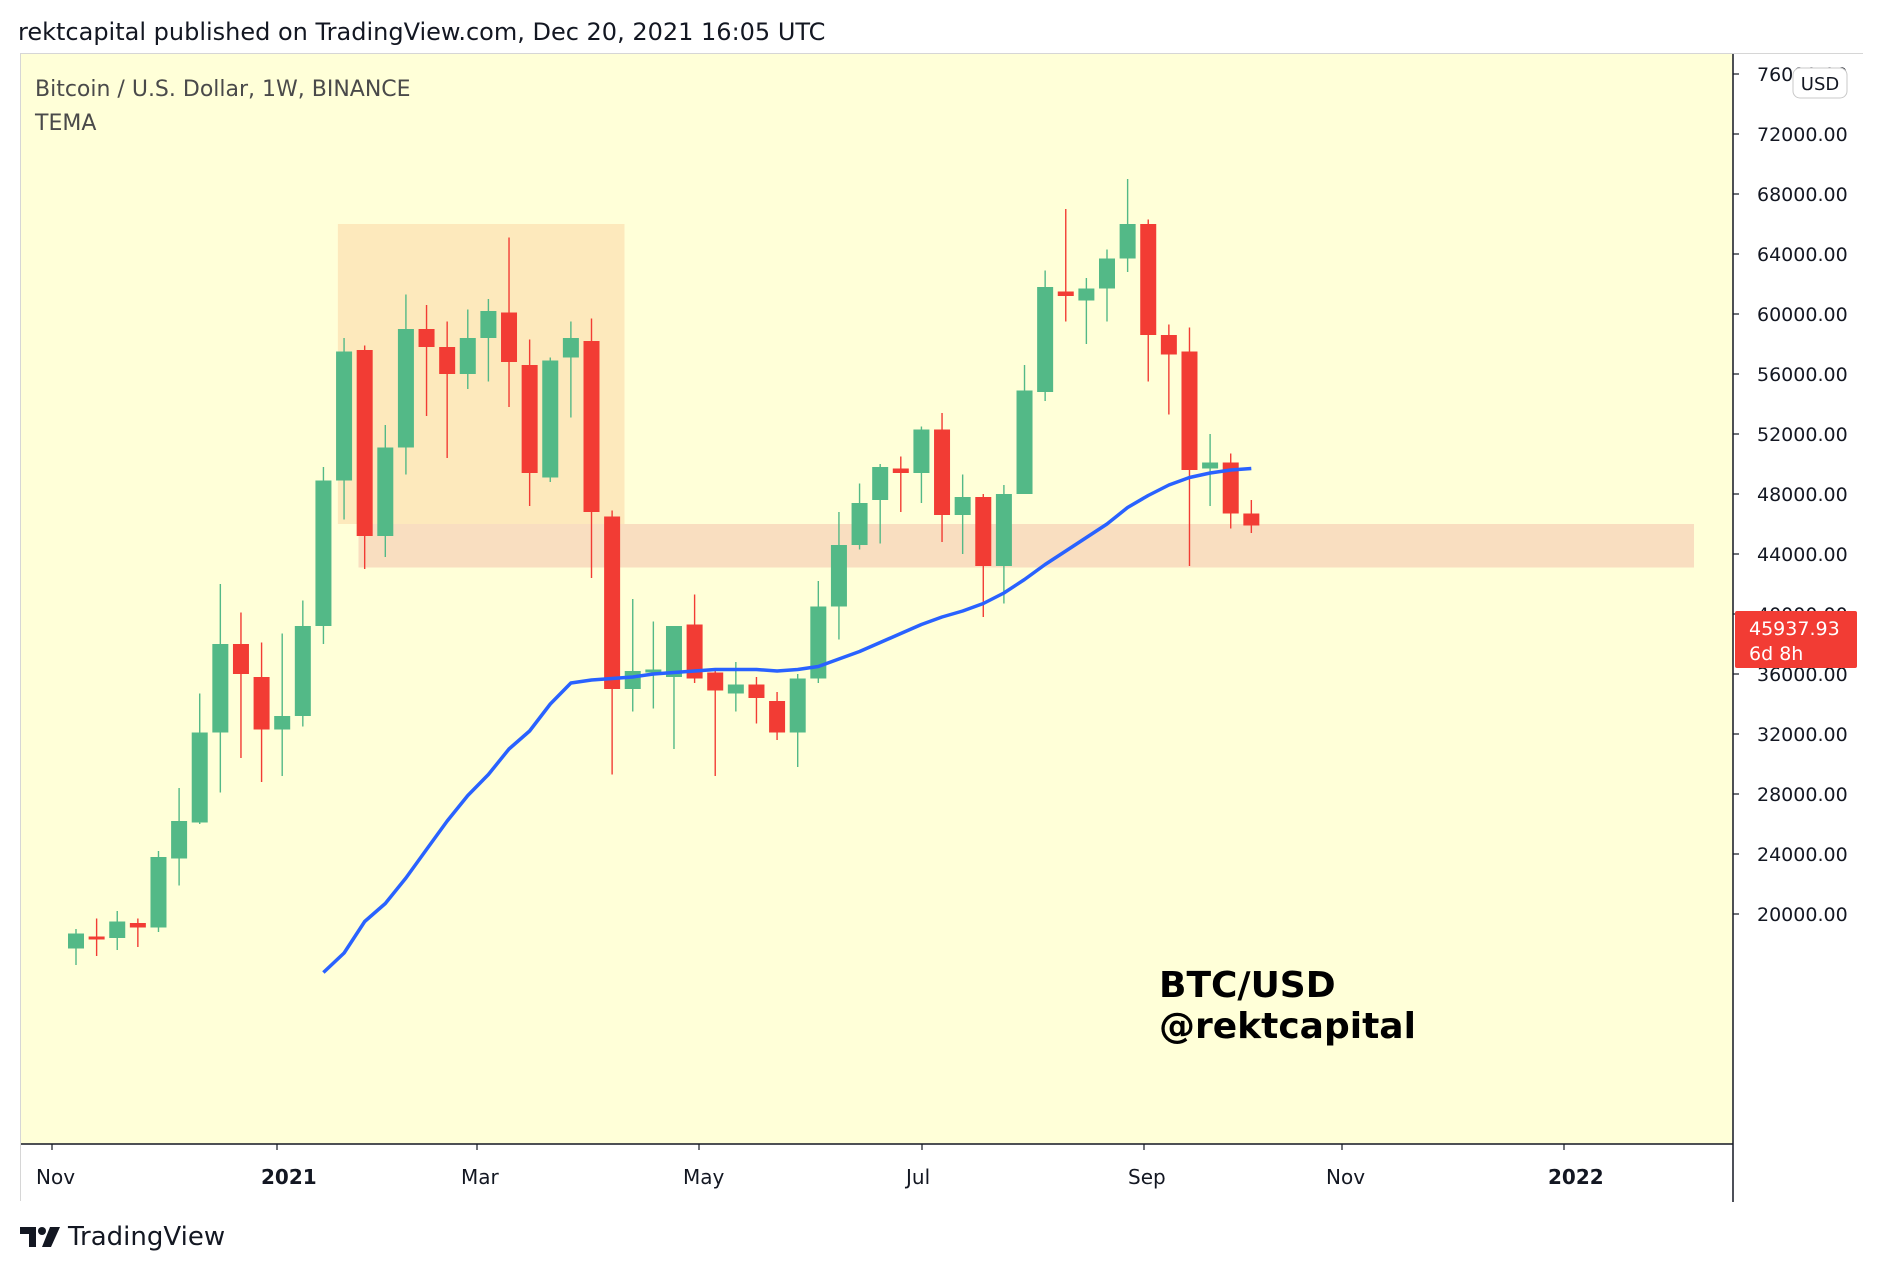 Image resolution: width=1880 pixels, height=1270 pixels. I want to click on price-tag: 45937.93 6d 8h, so click(1796, 639).